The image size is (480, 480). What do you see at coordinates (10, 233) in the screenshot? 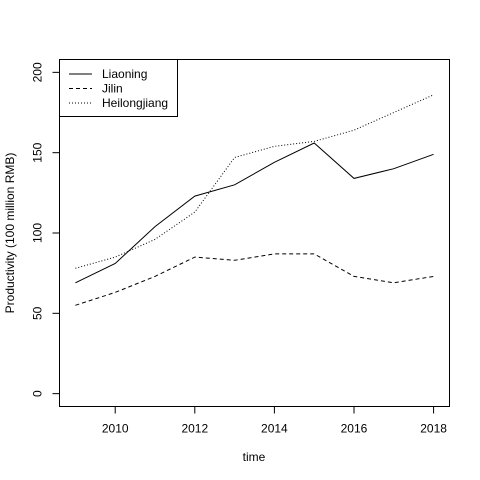
I see `y-axis-title: Productivity (100 million RMB)` at bounding box center [10, 233].